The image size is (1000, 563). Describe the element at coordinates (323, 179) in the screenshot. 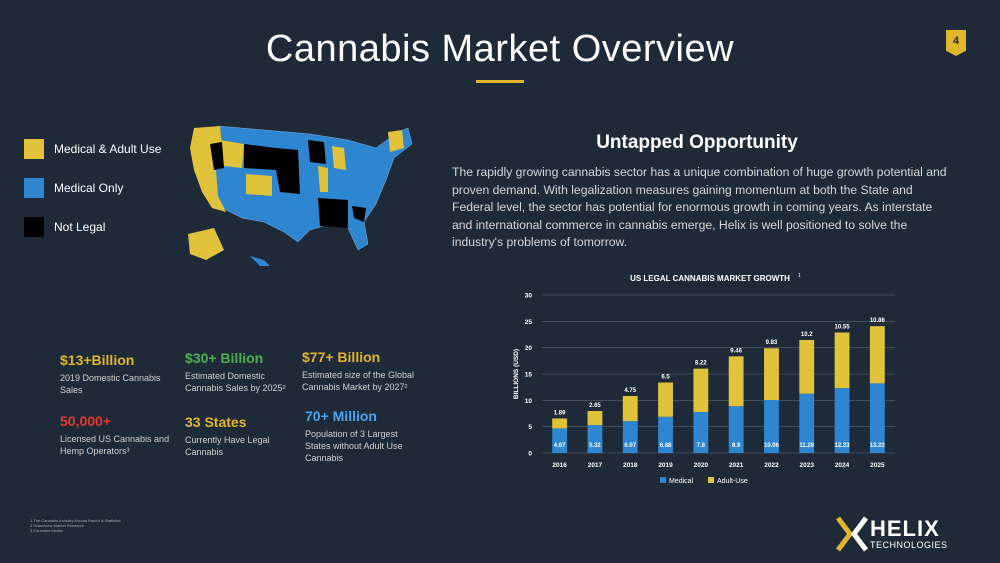

I see `map-illinois` at that location.